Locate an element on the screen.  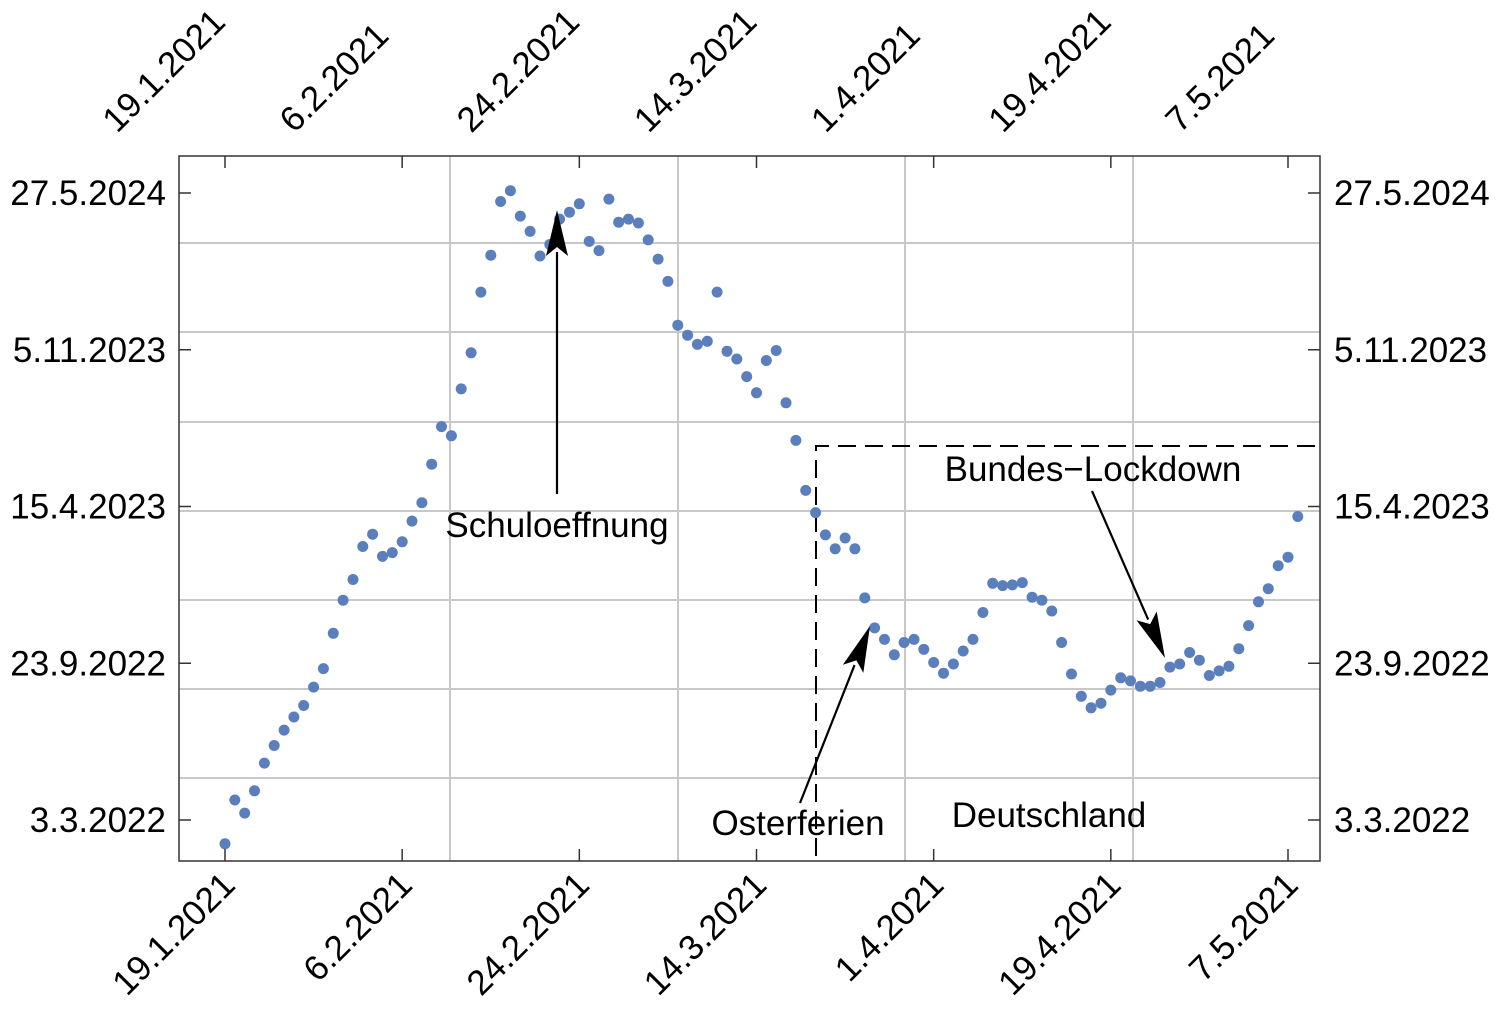
x-tick-label-bottom: 7.5.2021 is located at coordinates (1244, 927).